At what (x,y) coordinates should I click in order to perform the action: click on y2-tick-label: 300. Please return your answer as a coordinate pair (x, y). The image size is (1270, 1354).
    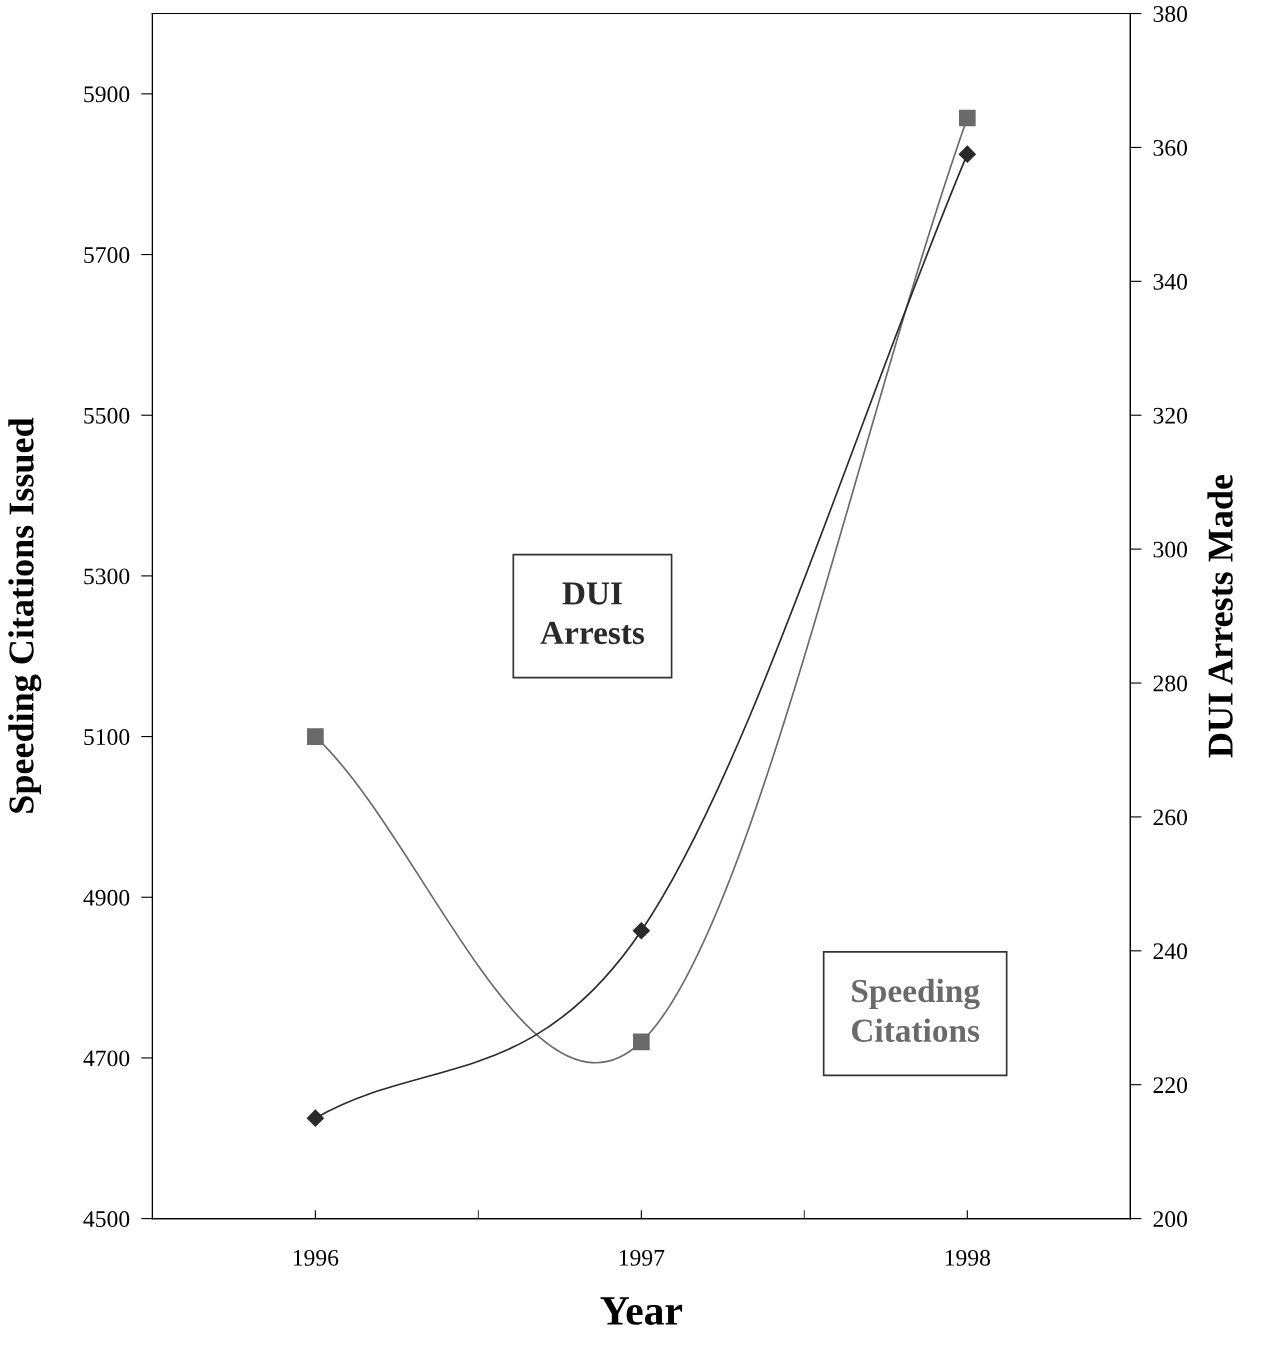
    Looking at the image, I should click on (1170, 549).